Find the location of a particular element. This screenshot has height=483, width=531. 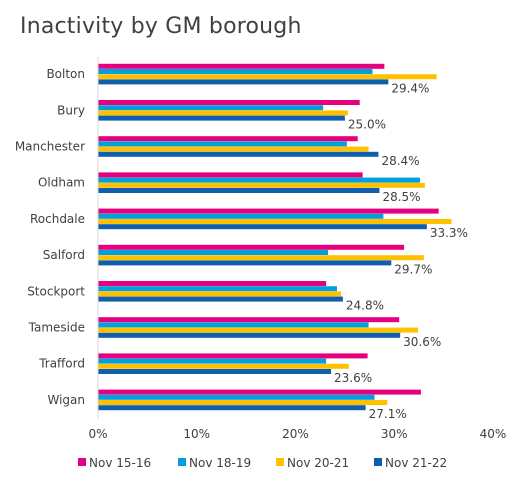

x-tick-label: 0% is located at coordinates (97, 434).